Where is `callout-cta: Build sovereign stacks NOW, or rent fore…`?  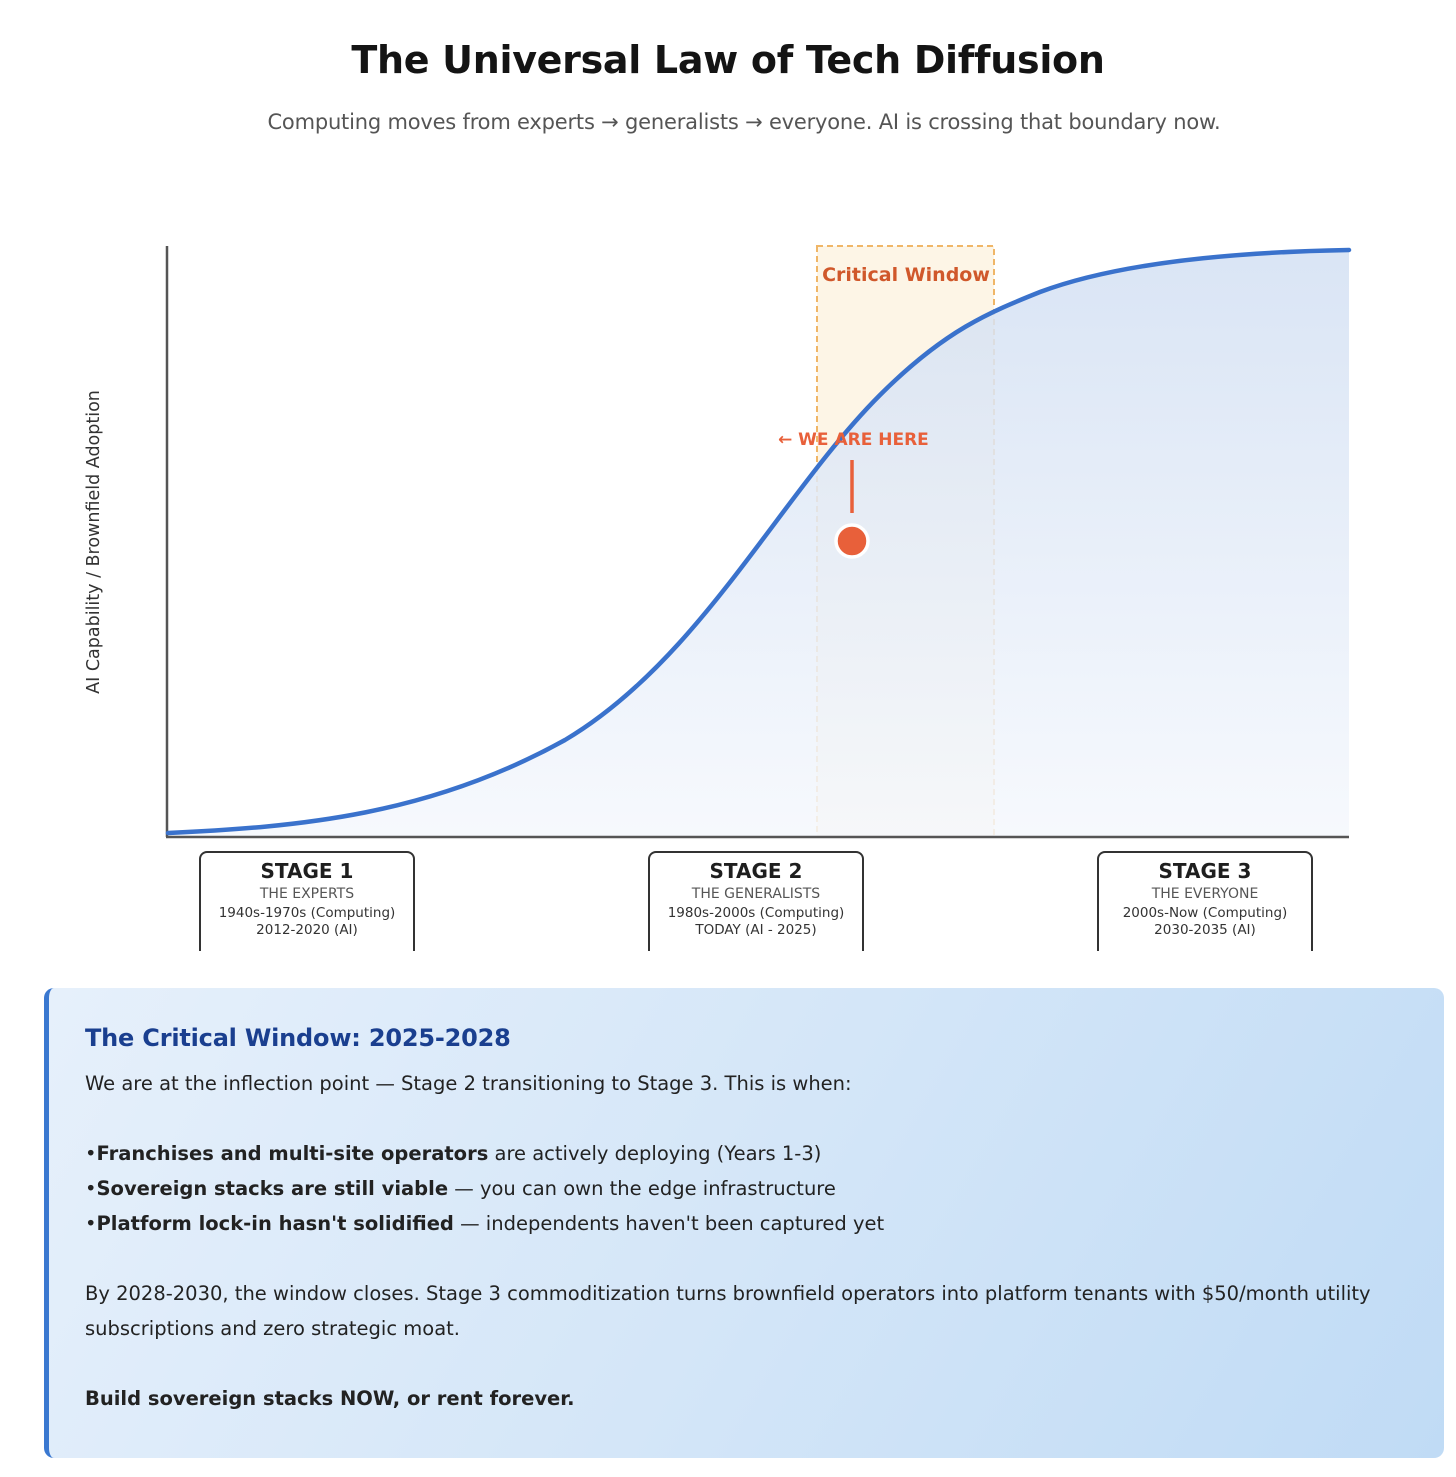 callout-cta: Build sovereign stacks NOW, or rent fore… is located at coordinates (330, 1398).